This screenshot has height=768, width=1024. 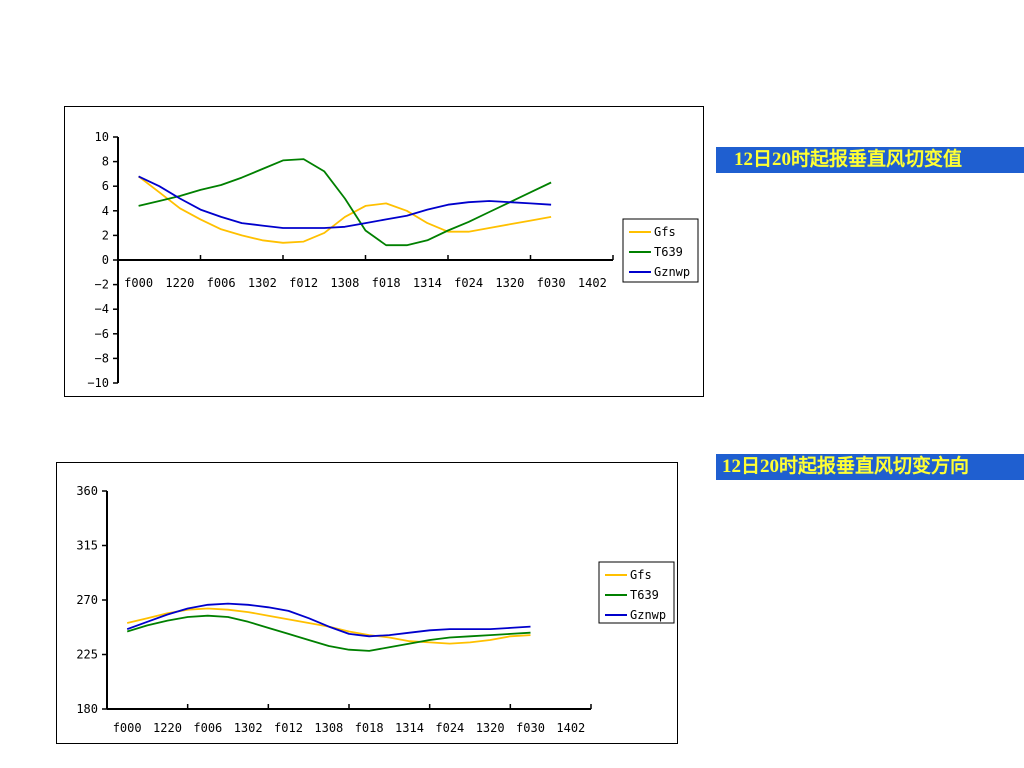 I want to click on y-tick-label: −10, so click(x=98, y=383).